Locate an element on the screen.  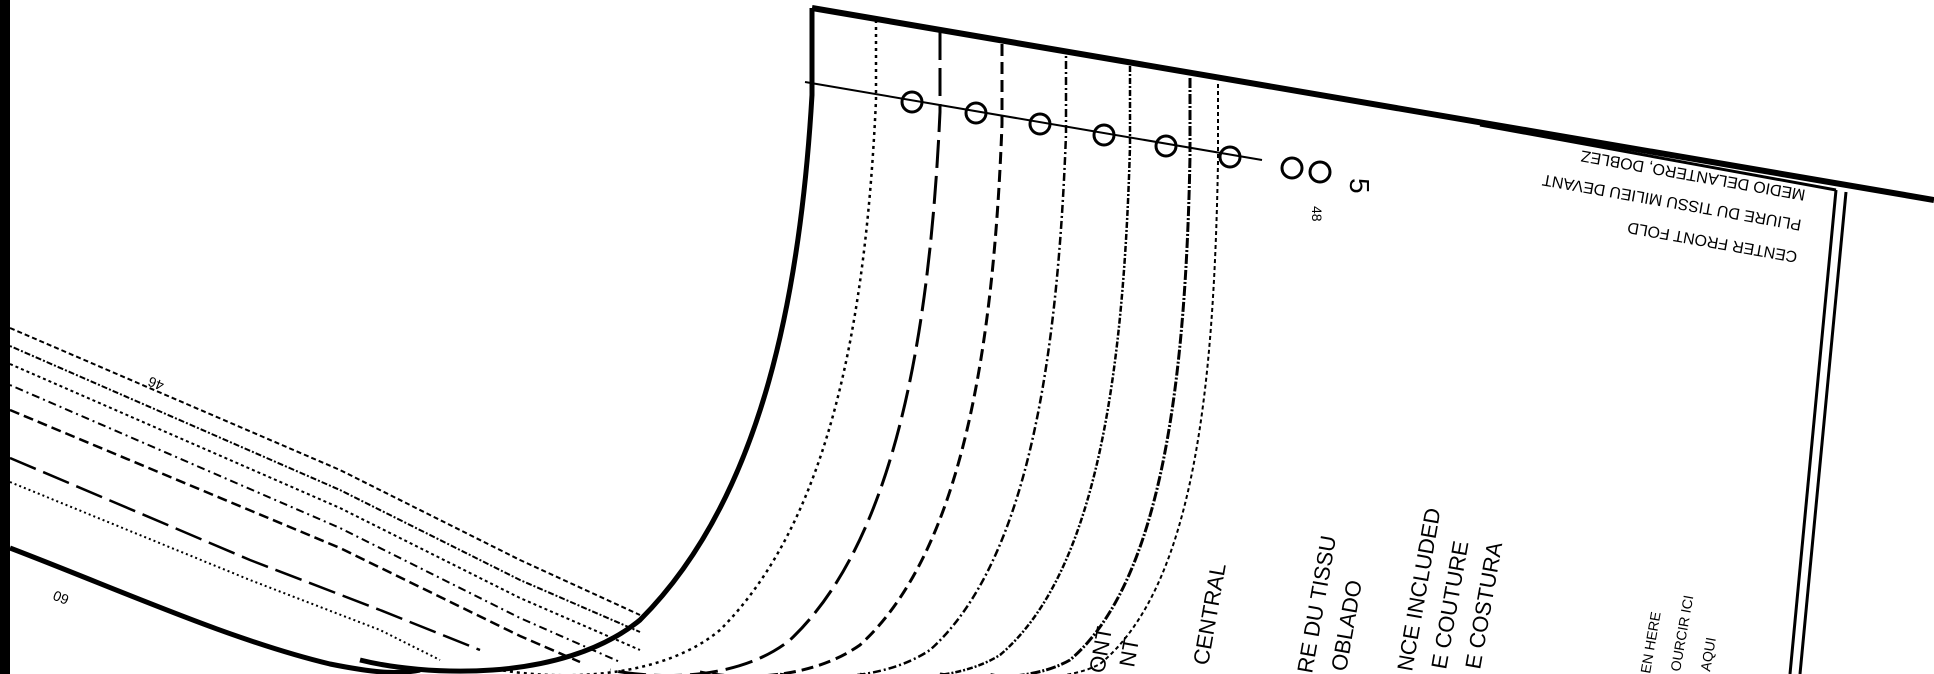
center-front-en: ONT is located at coordinates (1100, 649).